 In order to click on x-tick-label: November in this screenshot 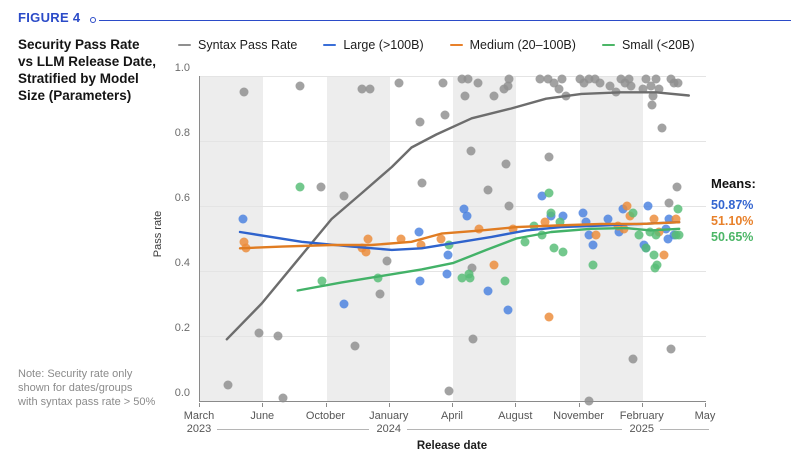, I will do `click(578, 416)`.